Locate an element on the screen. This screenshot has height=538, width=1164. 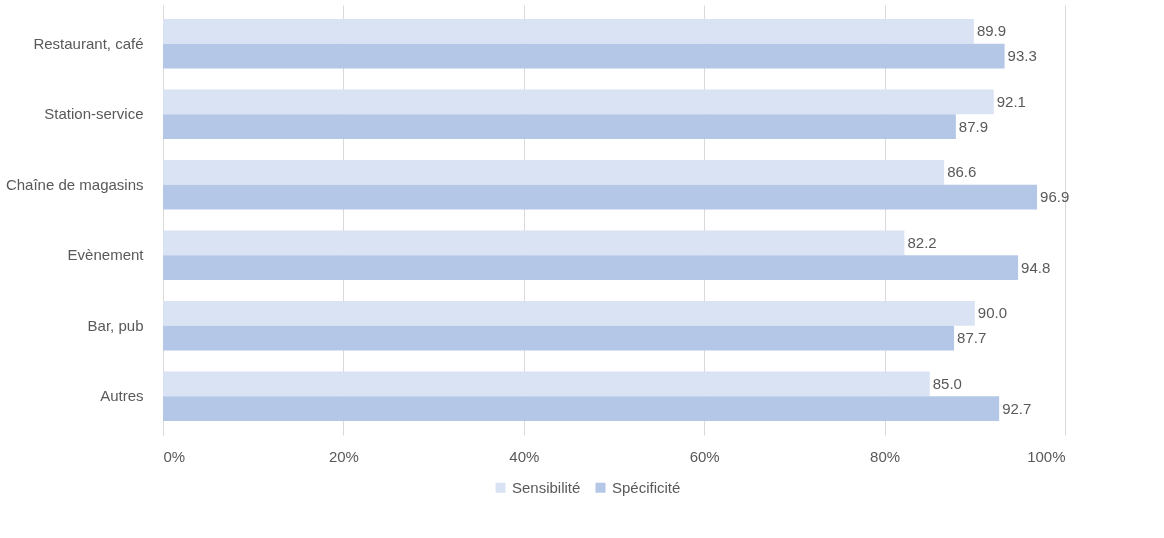
legend-label: Spécificité is located at coordinates (646, 487).